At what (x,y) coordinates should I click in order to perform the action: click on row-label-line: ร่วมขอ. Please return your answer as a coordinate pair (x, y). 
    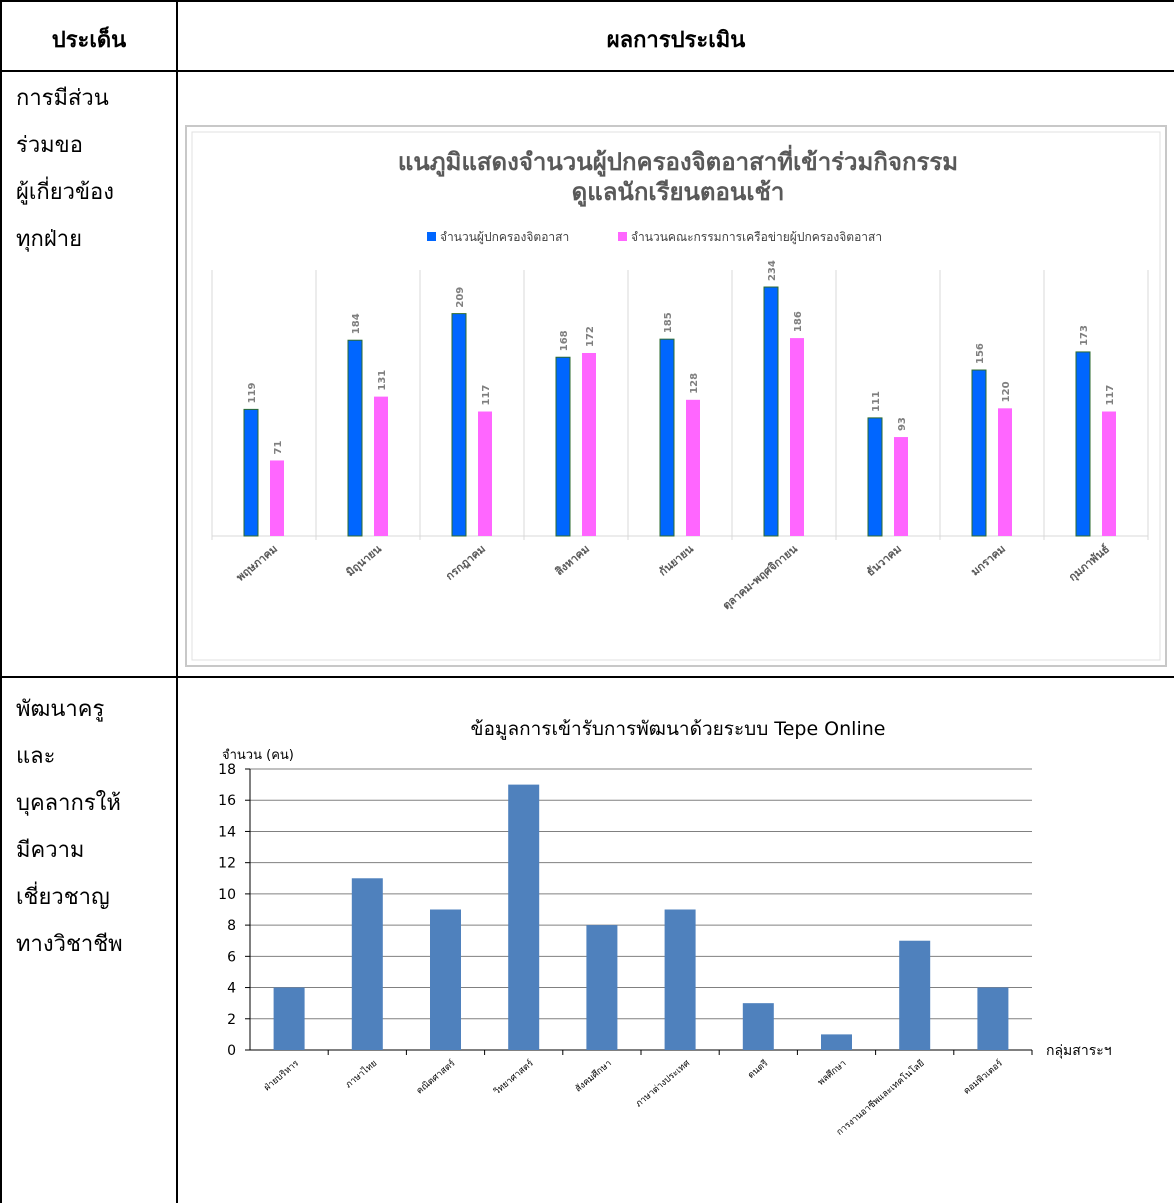
    Looking at the image, I should click on (49, 145).